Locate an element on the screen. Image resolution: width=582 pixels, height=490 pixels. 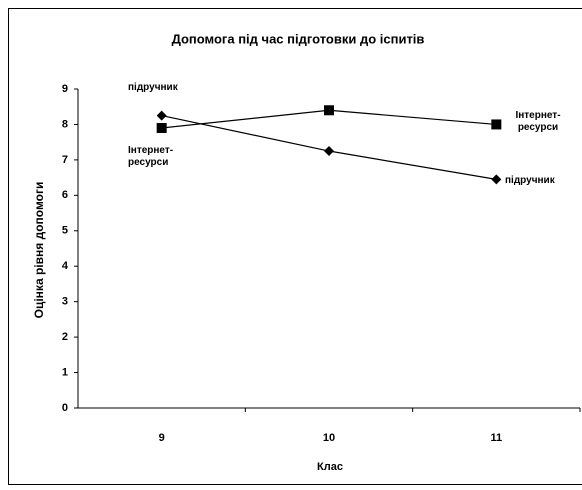
y-tick-label: 6 is located at coordinates (65, 195).